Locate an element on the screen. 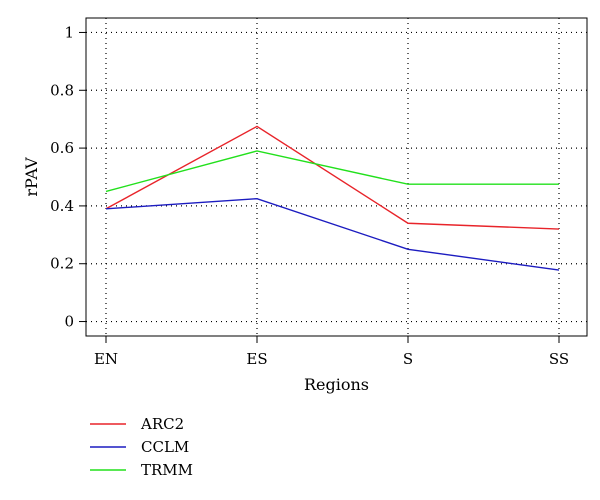 This screenshot has height=500, width=600. series-line-cclm is located at coordinates (332, 234).